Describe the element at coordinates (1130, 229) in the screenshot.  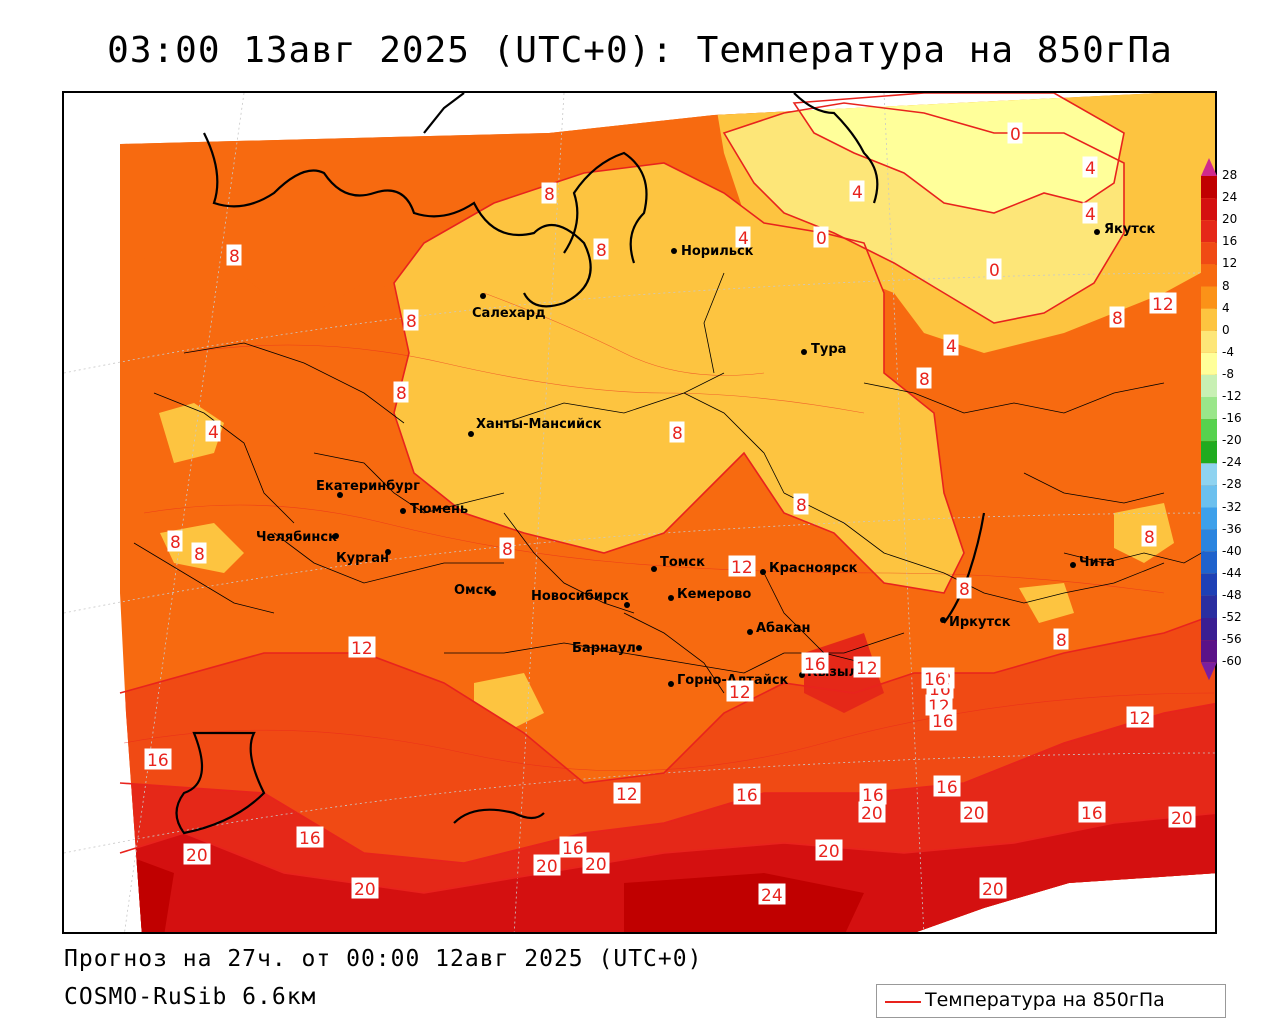
I see `svg-text: Якутск` at that location.